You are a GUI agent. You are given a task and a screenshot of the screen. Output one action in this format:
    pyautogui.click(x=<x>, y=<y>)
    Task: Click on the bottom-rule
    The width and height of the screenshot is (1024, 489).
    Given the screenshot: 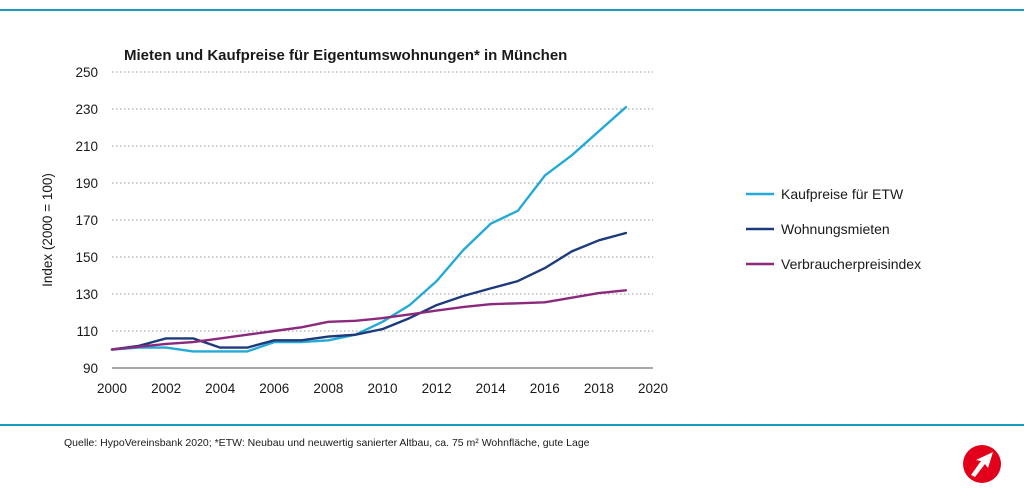 What is the action you would take?
    pyautogui.click(x=512, y=425)
    